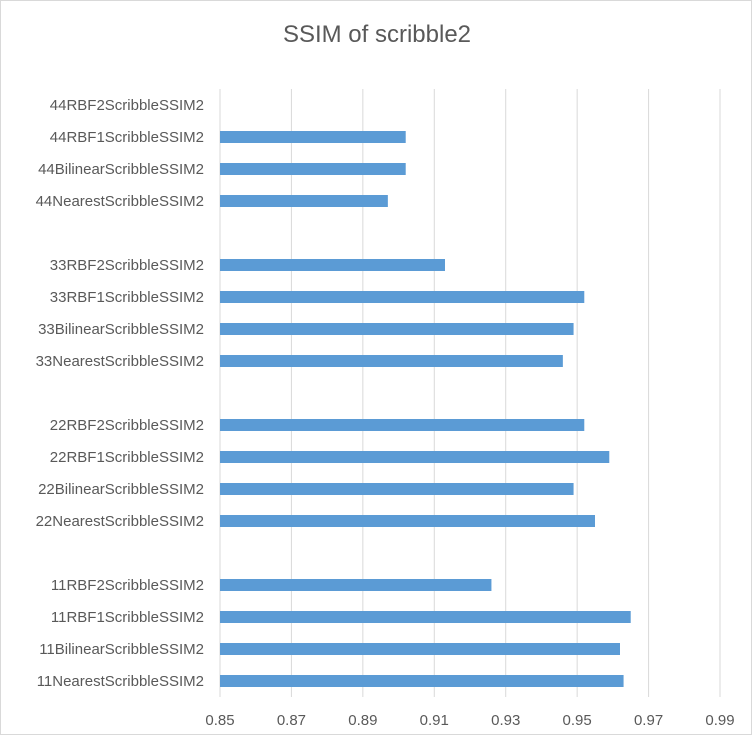 The image size is (752, 735). I want to click on x-tick-label: 0.93, so click(505, 720).